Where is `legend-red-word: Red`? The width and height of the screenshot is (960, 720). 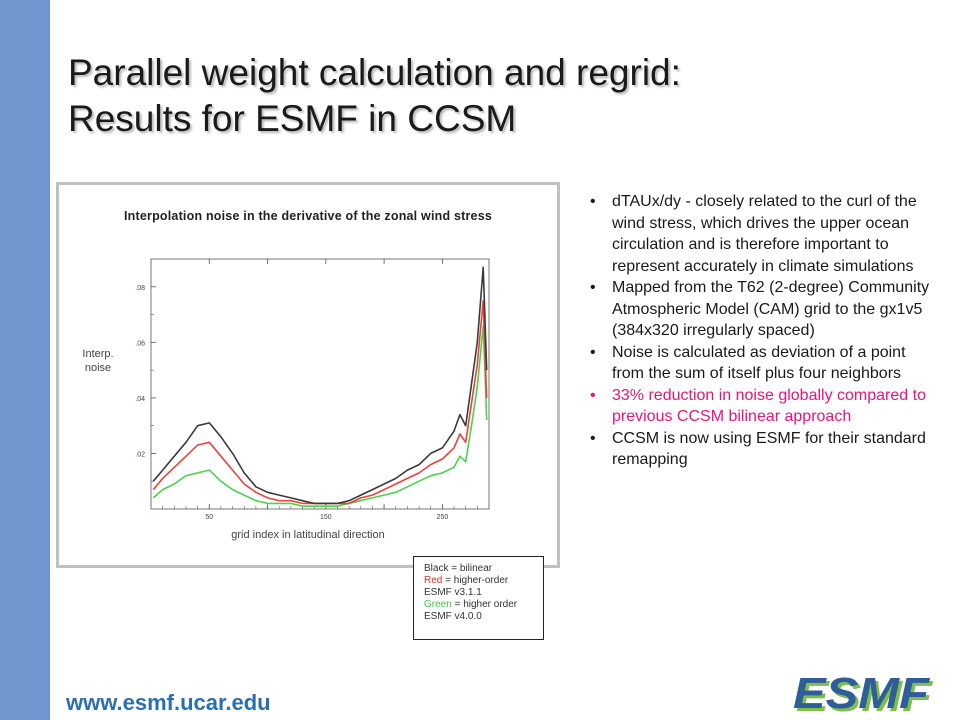
legend-red-word: Red is located at coordinates (433, 580).